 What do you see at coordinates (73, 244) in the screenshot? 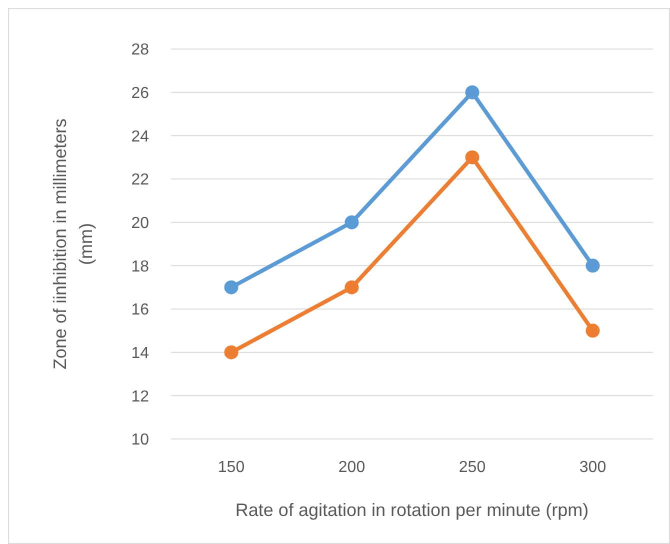
I see `y-axis-title: Zone of iinhibition in millimeters (mm)` at bounding box center [73, 244].